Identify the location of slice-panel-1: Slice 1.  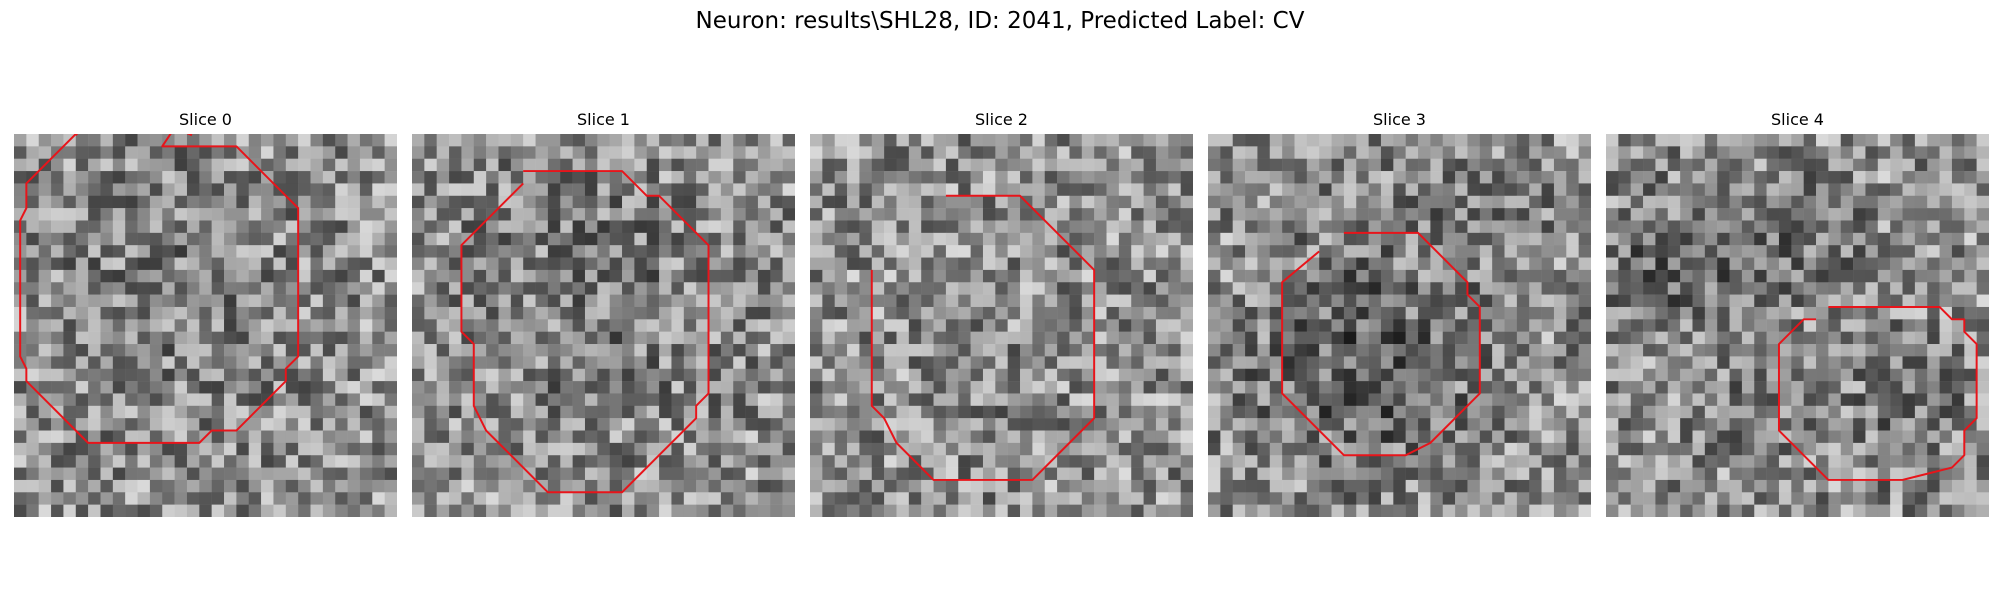
(603, 313).